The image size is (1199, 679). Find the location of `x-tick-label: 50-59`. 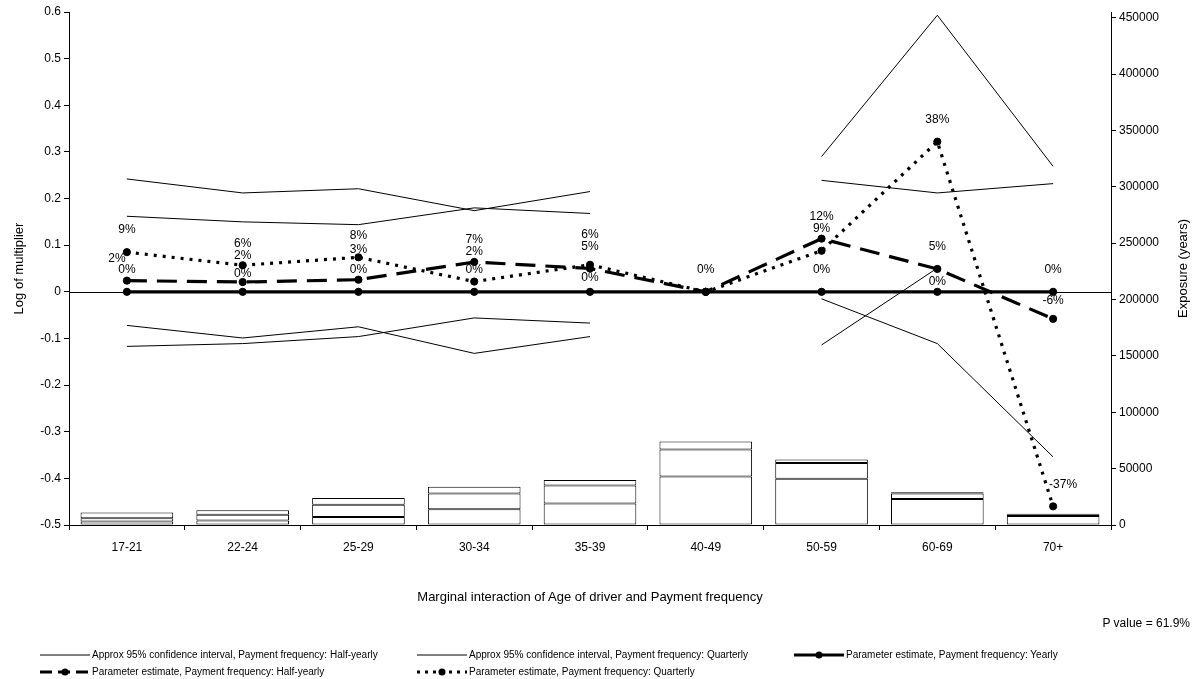

x-tick-label: 50-59 is located at coordinates (822, 546).